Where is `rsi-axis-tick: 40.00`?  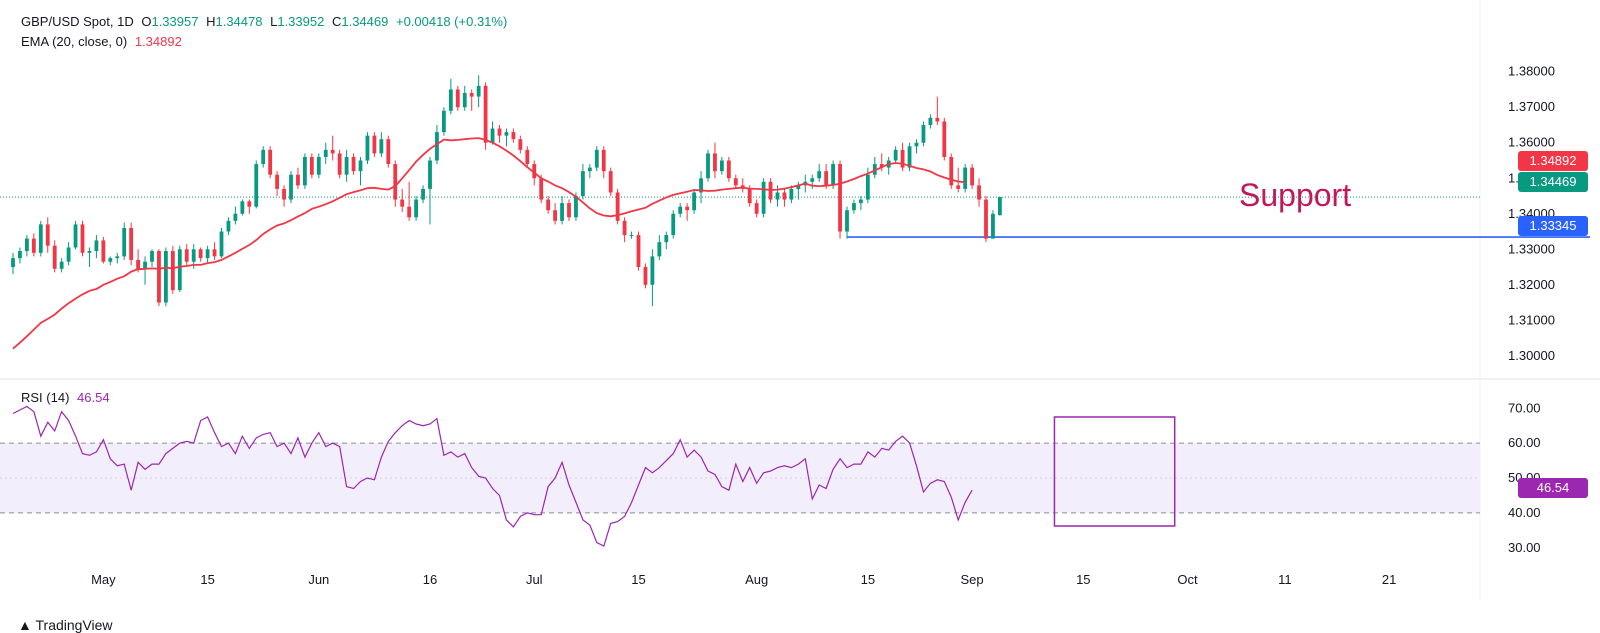 rsi-axis-tick: 40.00 is located at coordinates (1524, 512).